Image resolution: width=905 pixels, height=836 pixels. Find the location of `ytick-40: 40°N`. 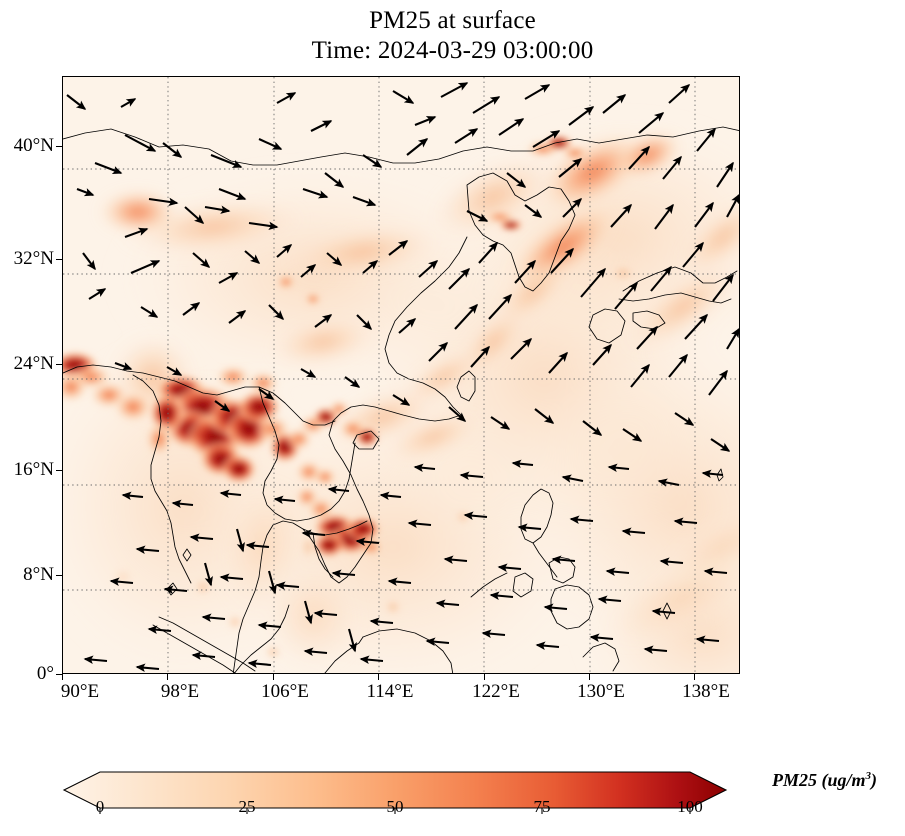

ytick-40: 40°N is located at coordinates (33, 145).